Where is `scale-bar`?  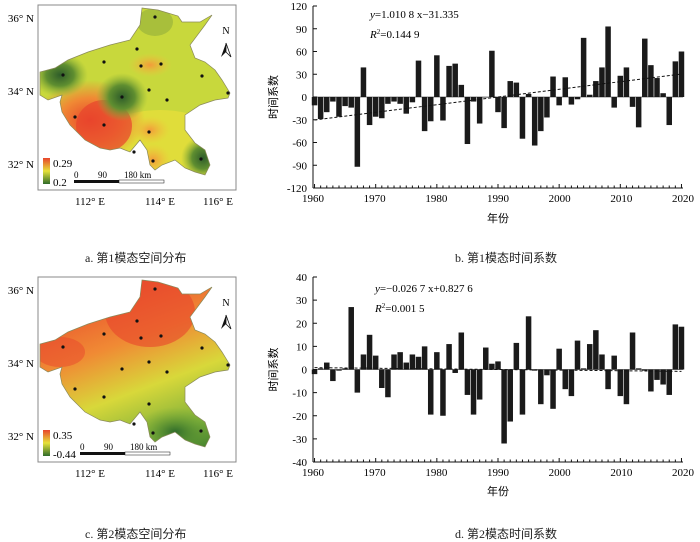 scale-bar is located at coordinates (102, 453).